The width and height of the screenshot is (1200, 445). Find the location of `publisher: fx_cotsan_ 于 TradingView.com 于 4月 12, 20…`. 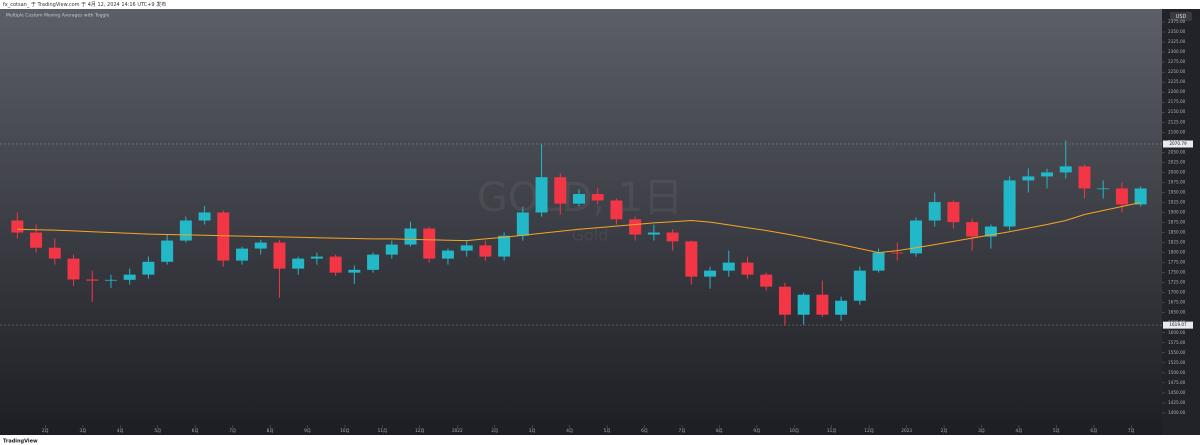

publisher: fx_cotsan_ 于 TradingView.com 于 4月 12, 20… is located at coordinates (84, 4).